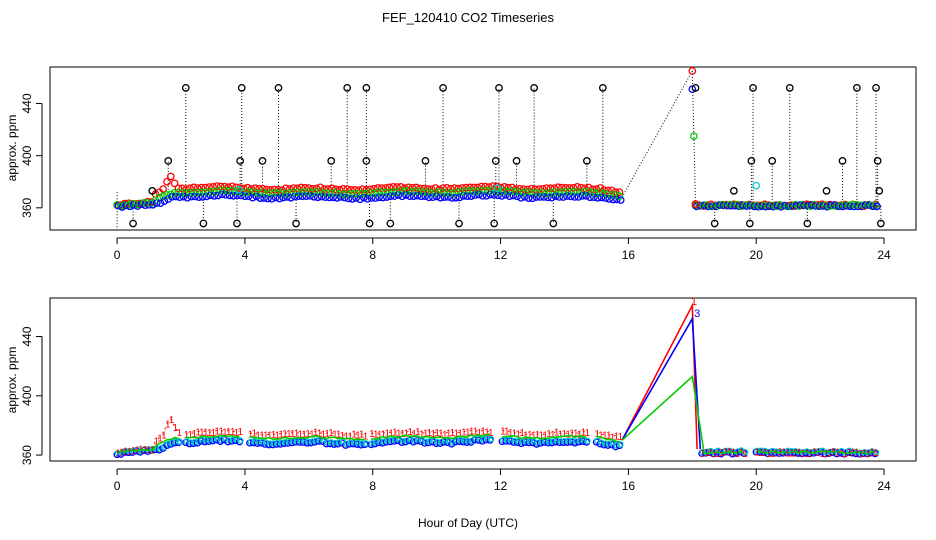 The height and width of the screenshot is (540, 936). Describe the element at coordinates (12, 148) in the screenshot. I see `top-y-axis-label: approx. ppm` at that location.